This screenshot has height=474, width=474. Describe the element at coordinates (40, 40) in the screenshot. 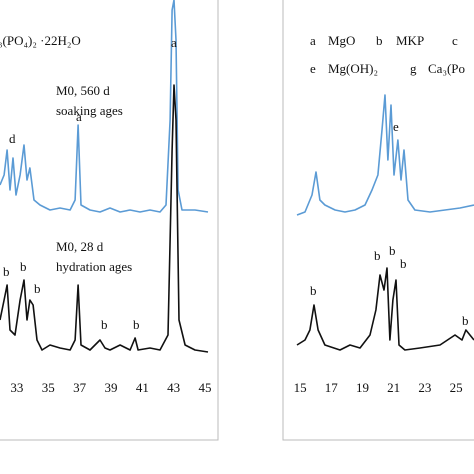

I see `annotation: ₃(PO₄)₂ ·22H₂O` at that location.